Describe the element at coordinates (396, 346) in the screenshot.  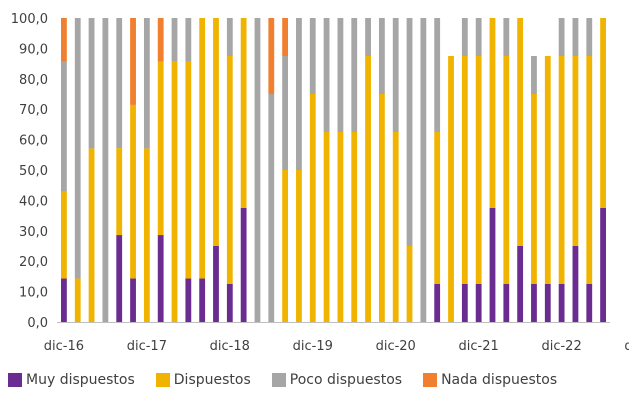
I see `x-tick-label: dic-20` at that location.